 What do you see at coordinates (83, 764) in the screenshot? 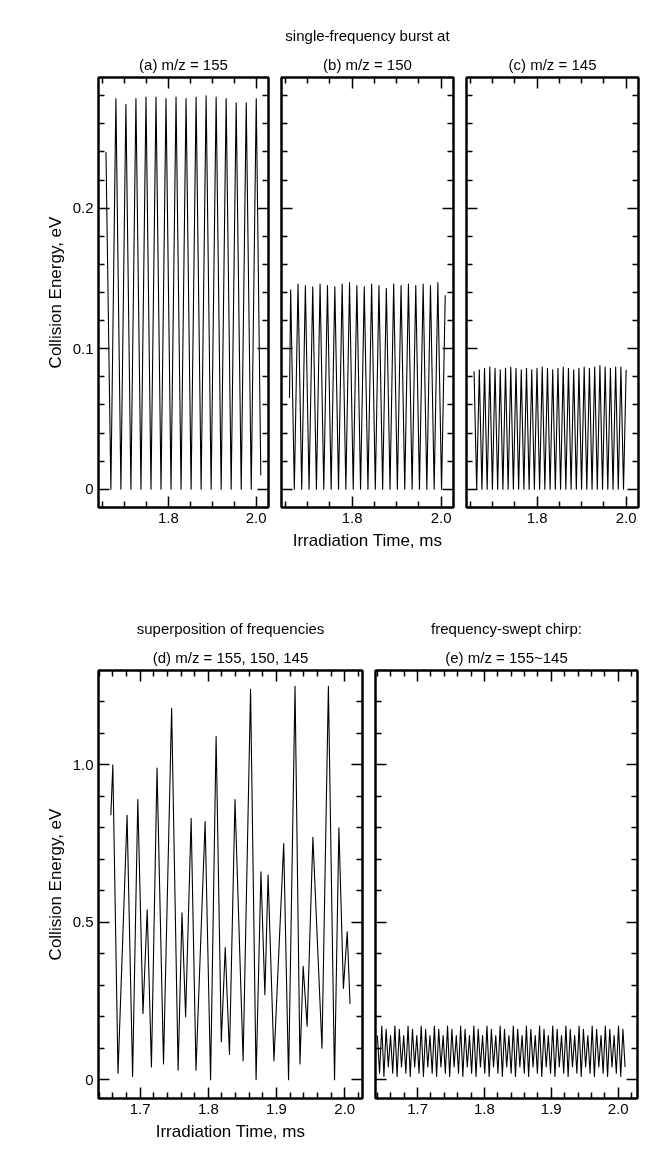
I see `y-tick-label: 1.0` at bounding box center [83, 764].